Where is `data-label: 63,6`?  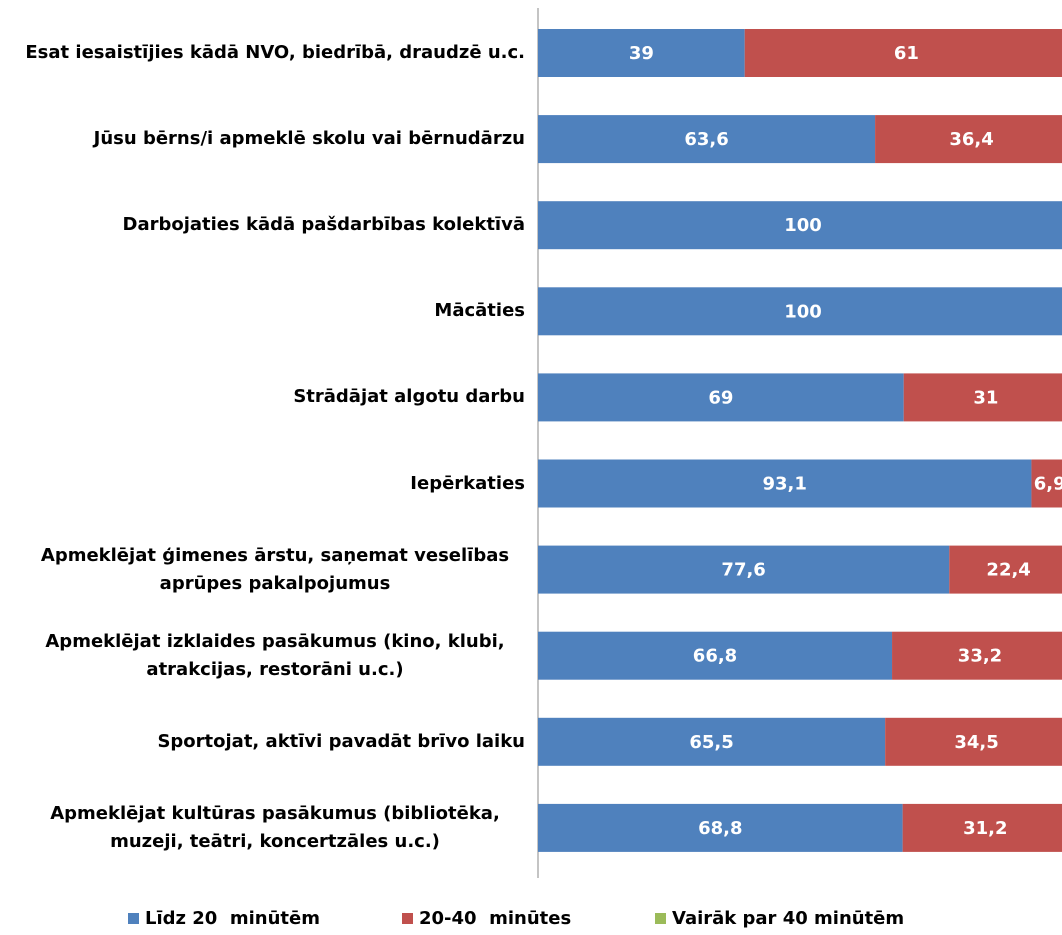 data-label: 63,6 is located at coordinates (706, 139).